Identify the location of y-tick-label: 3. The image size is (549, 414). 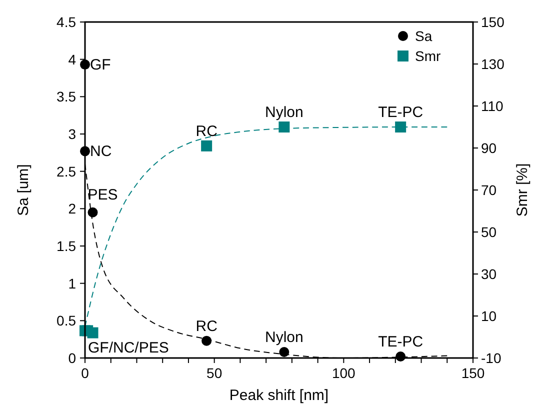
(72, 134).